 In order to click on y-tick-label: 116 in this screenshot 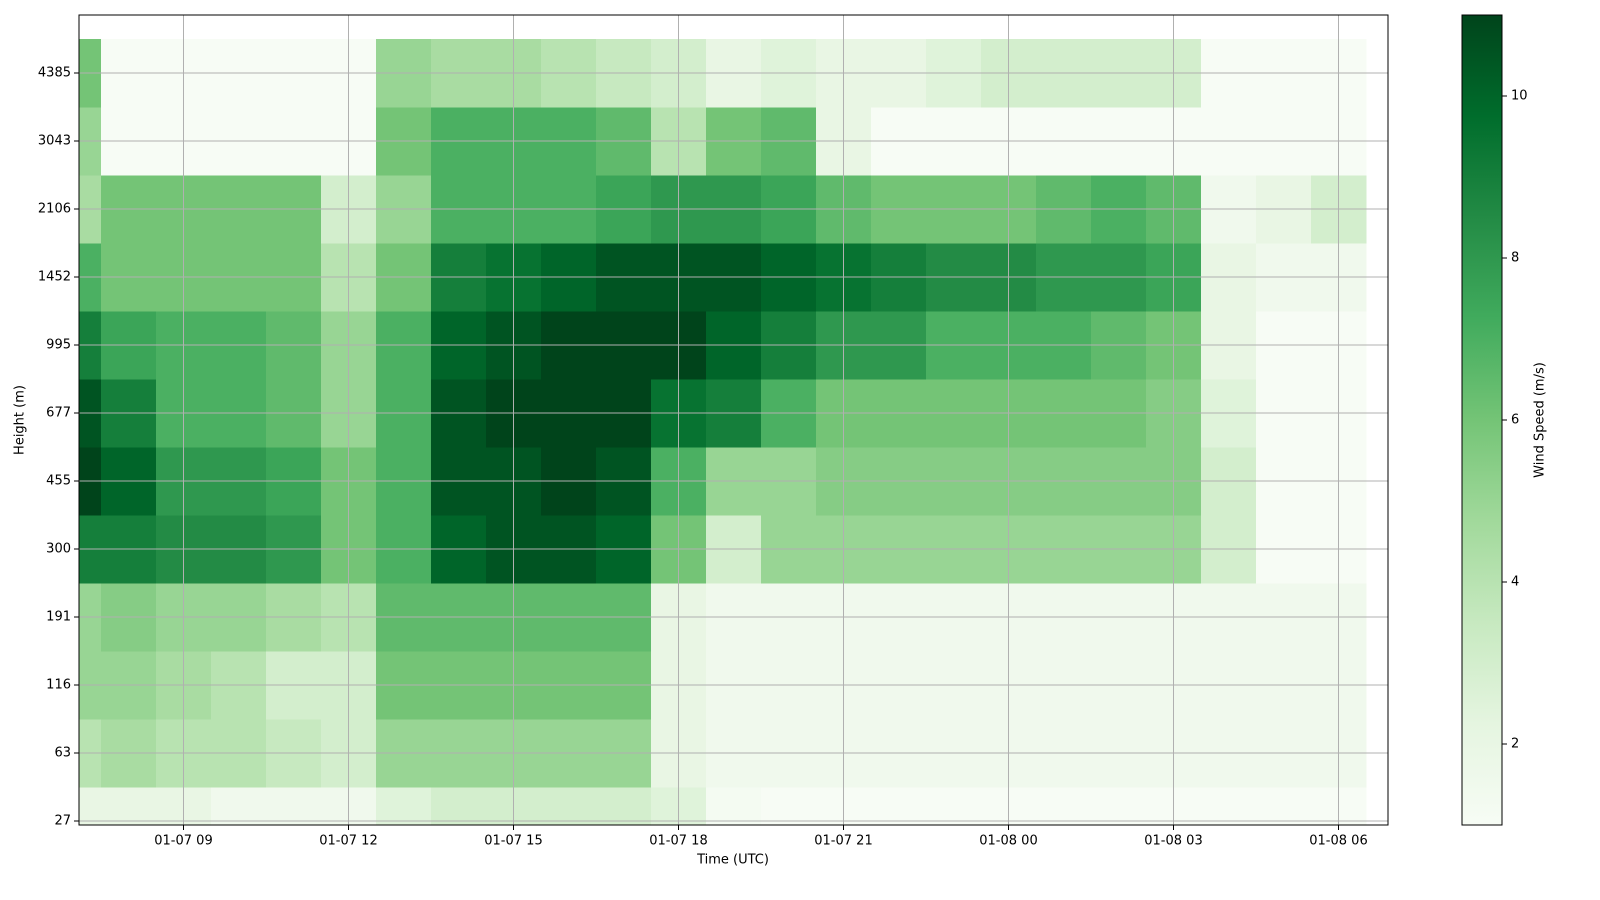, I will do `click(58, 685)`.